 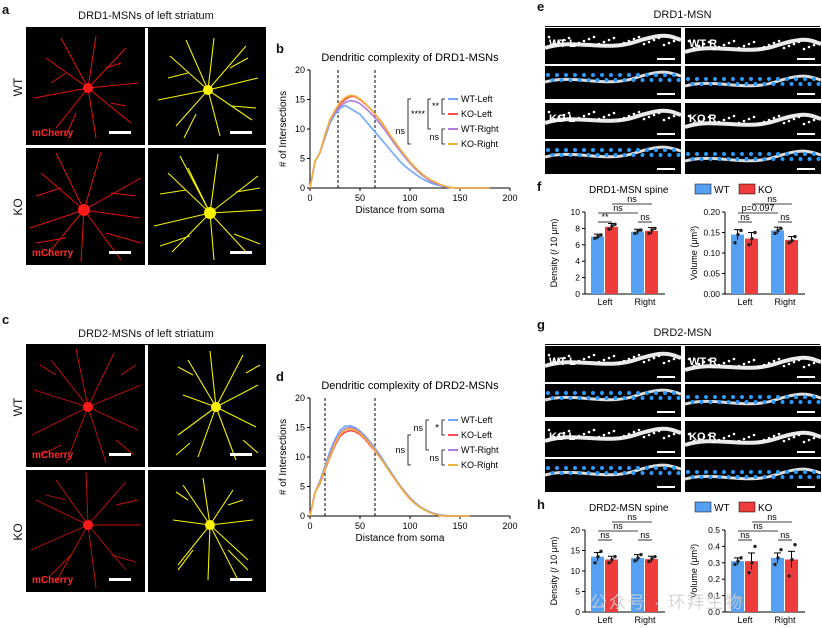 I want to click on legend-label: WT-Right, so click(x=480, y=450).